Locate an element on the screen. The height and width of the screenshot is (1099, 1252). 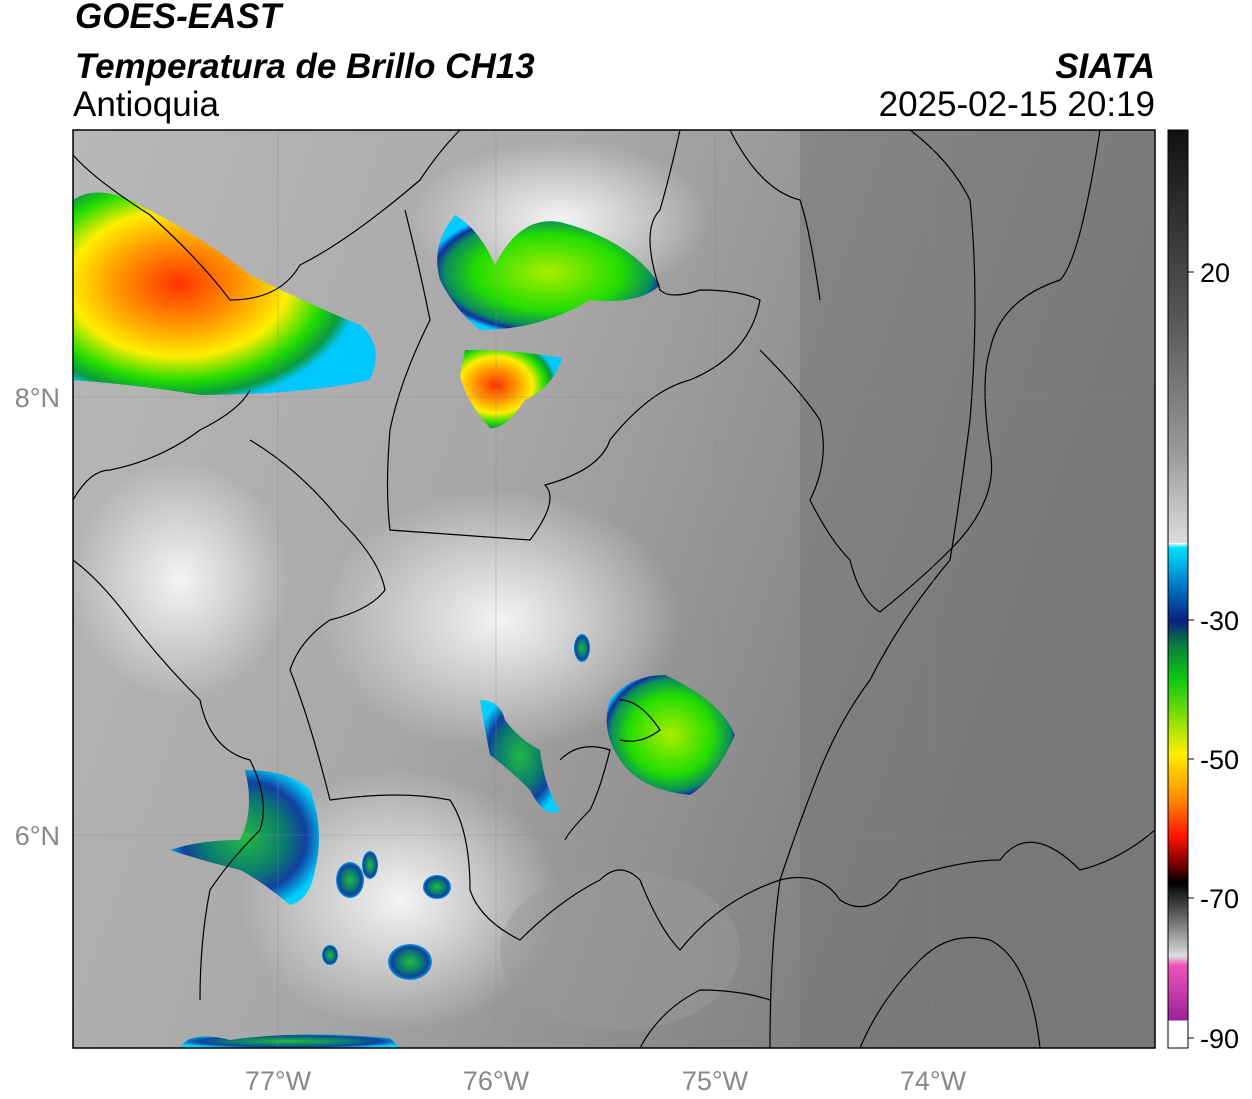
product-title: Temperatura de Brillo CH13 is located at coordinates (305, 66).